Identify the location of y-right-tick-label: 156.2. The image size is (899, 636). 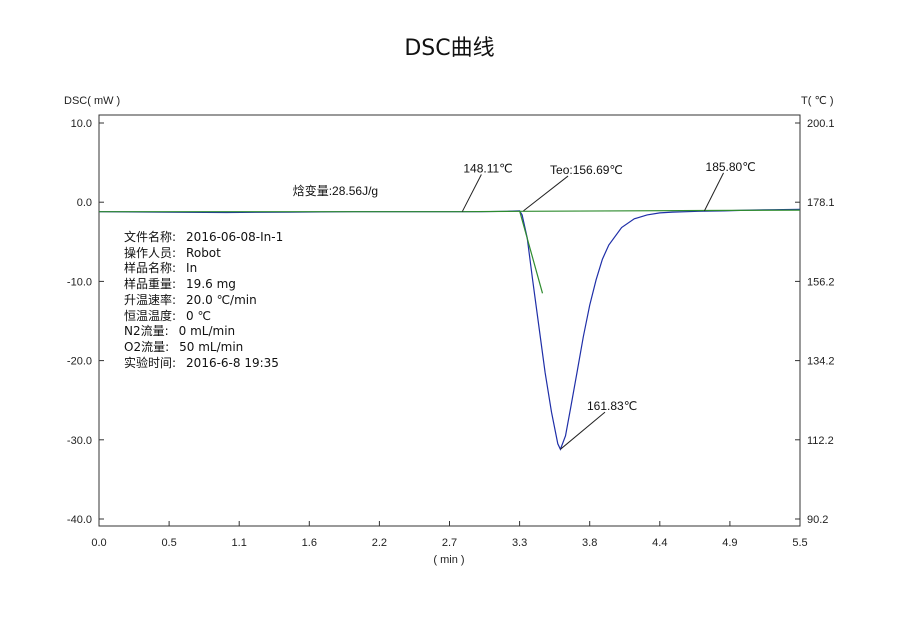
(821, 282).